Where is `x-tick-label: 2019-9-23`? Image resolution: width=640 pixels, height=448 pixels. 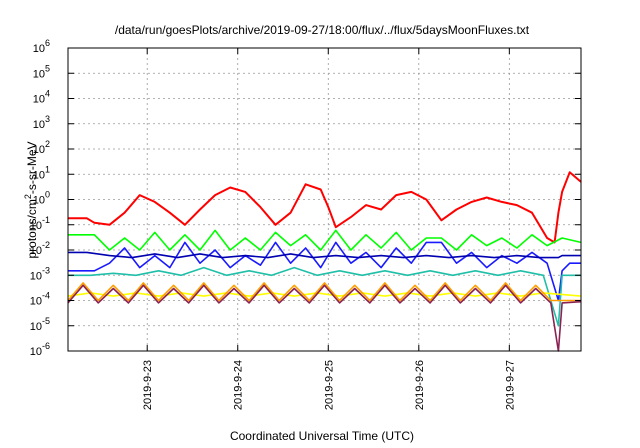 x-tick-label: 2019-9-23 is located at coordinates (148, 385).